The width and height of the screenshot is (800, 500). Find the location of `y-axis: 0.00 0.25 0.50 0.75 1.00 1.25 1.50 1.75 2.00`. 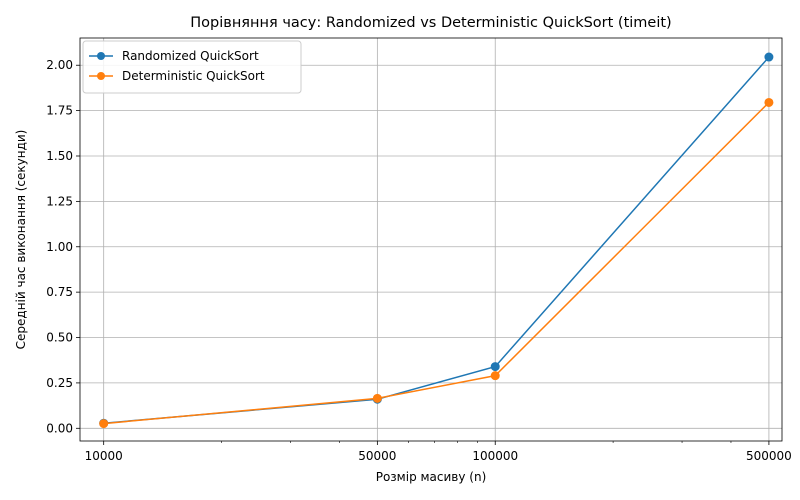

y-axis: 0.00 0.25 0.50 0.75 1.00 1.25 1.50 1.75 2.00 is located at coordinates (63, 246).